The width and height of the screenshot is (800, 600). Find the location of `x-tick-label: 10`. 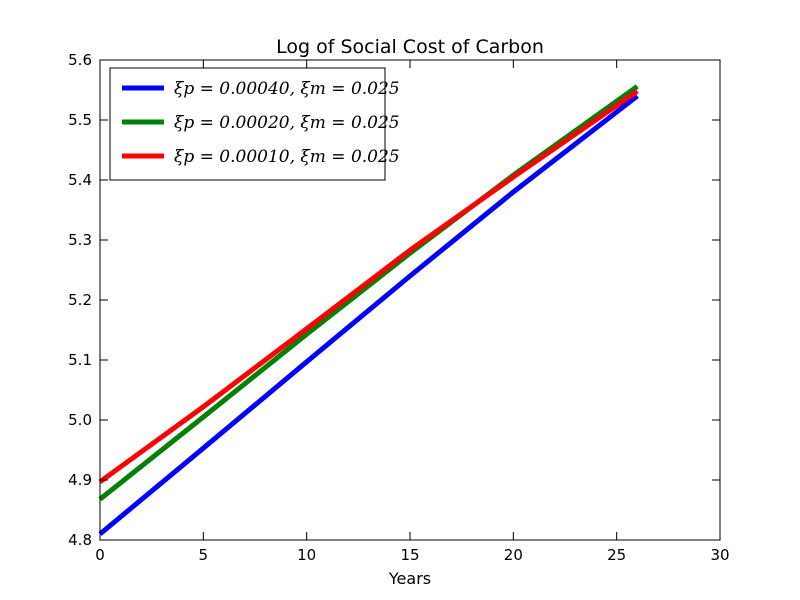

x-tick-label: 10 is located at coordinates (306, 555).